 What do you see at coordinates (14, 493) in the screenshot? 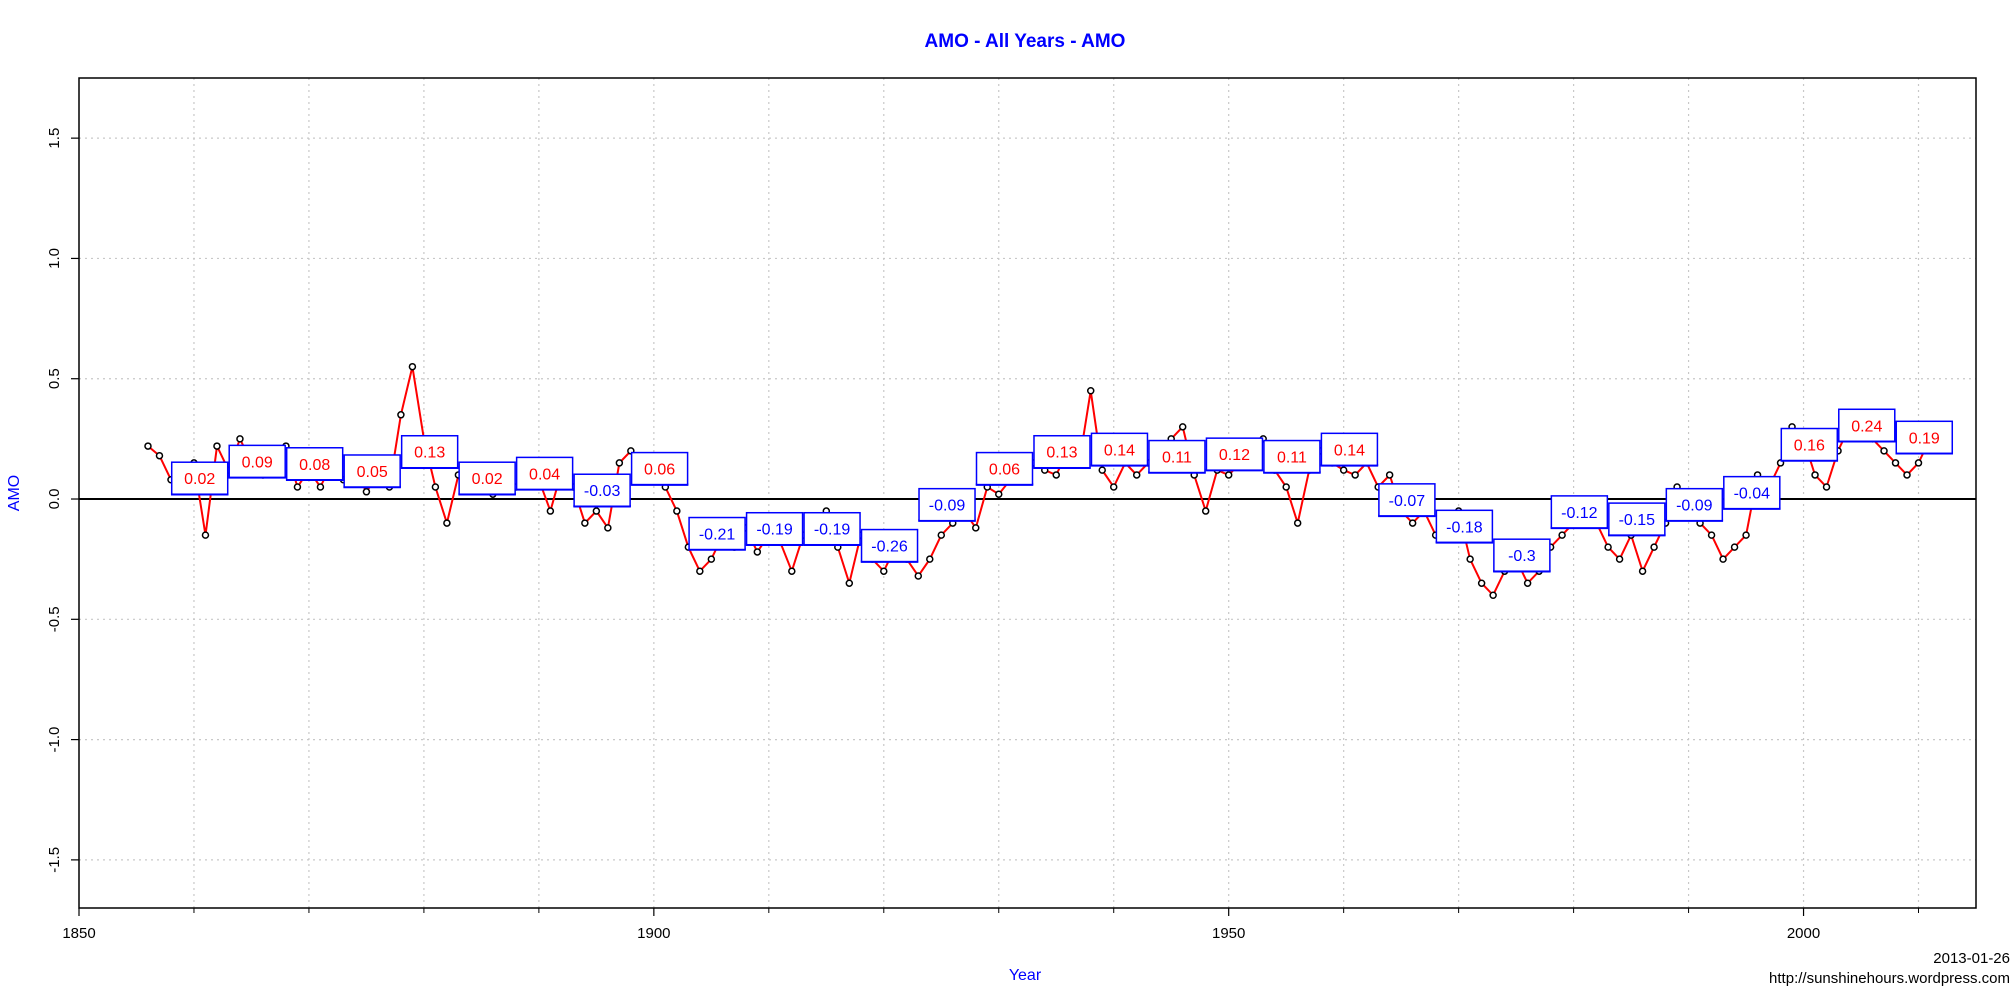
I see `y-axis-label: AMO` at bounding box center [14, 493].